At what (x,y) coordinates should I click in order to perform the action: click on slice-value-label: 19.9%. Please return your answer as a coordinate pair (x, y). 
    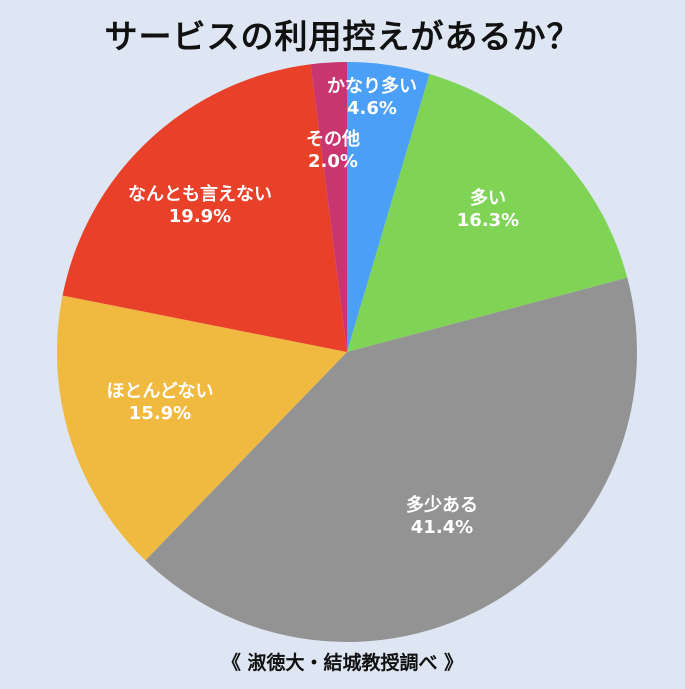
    Looking at the image, I should click on (200, 216).